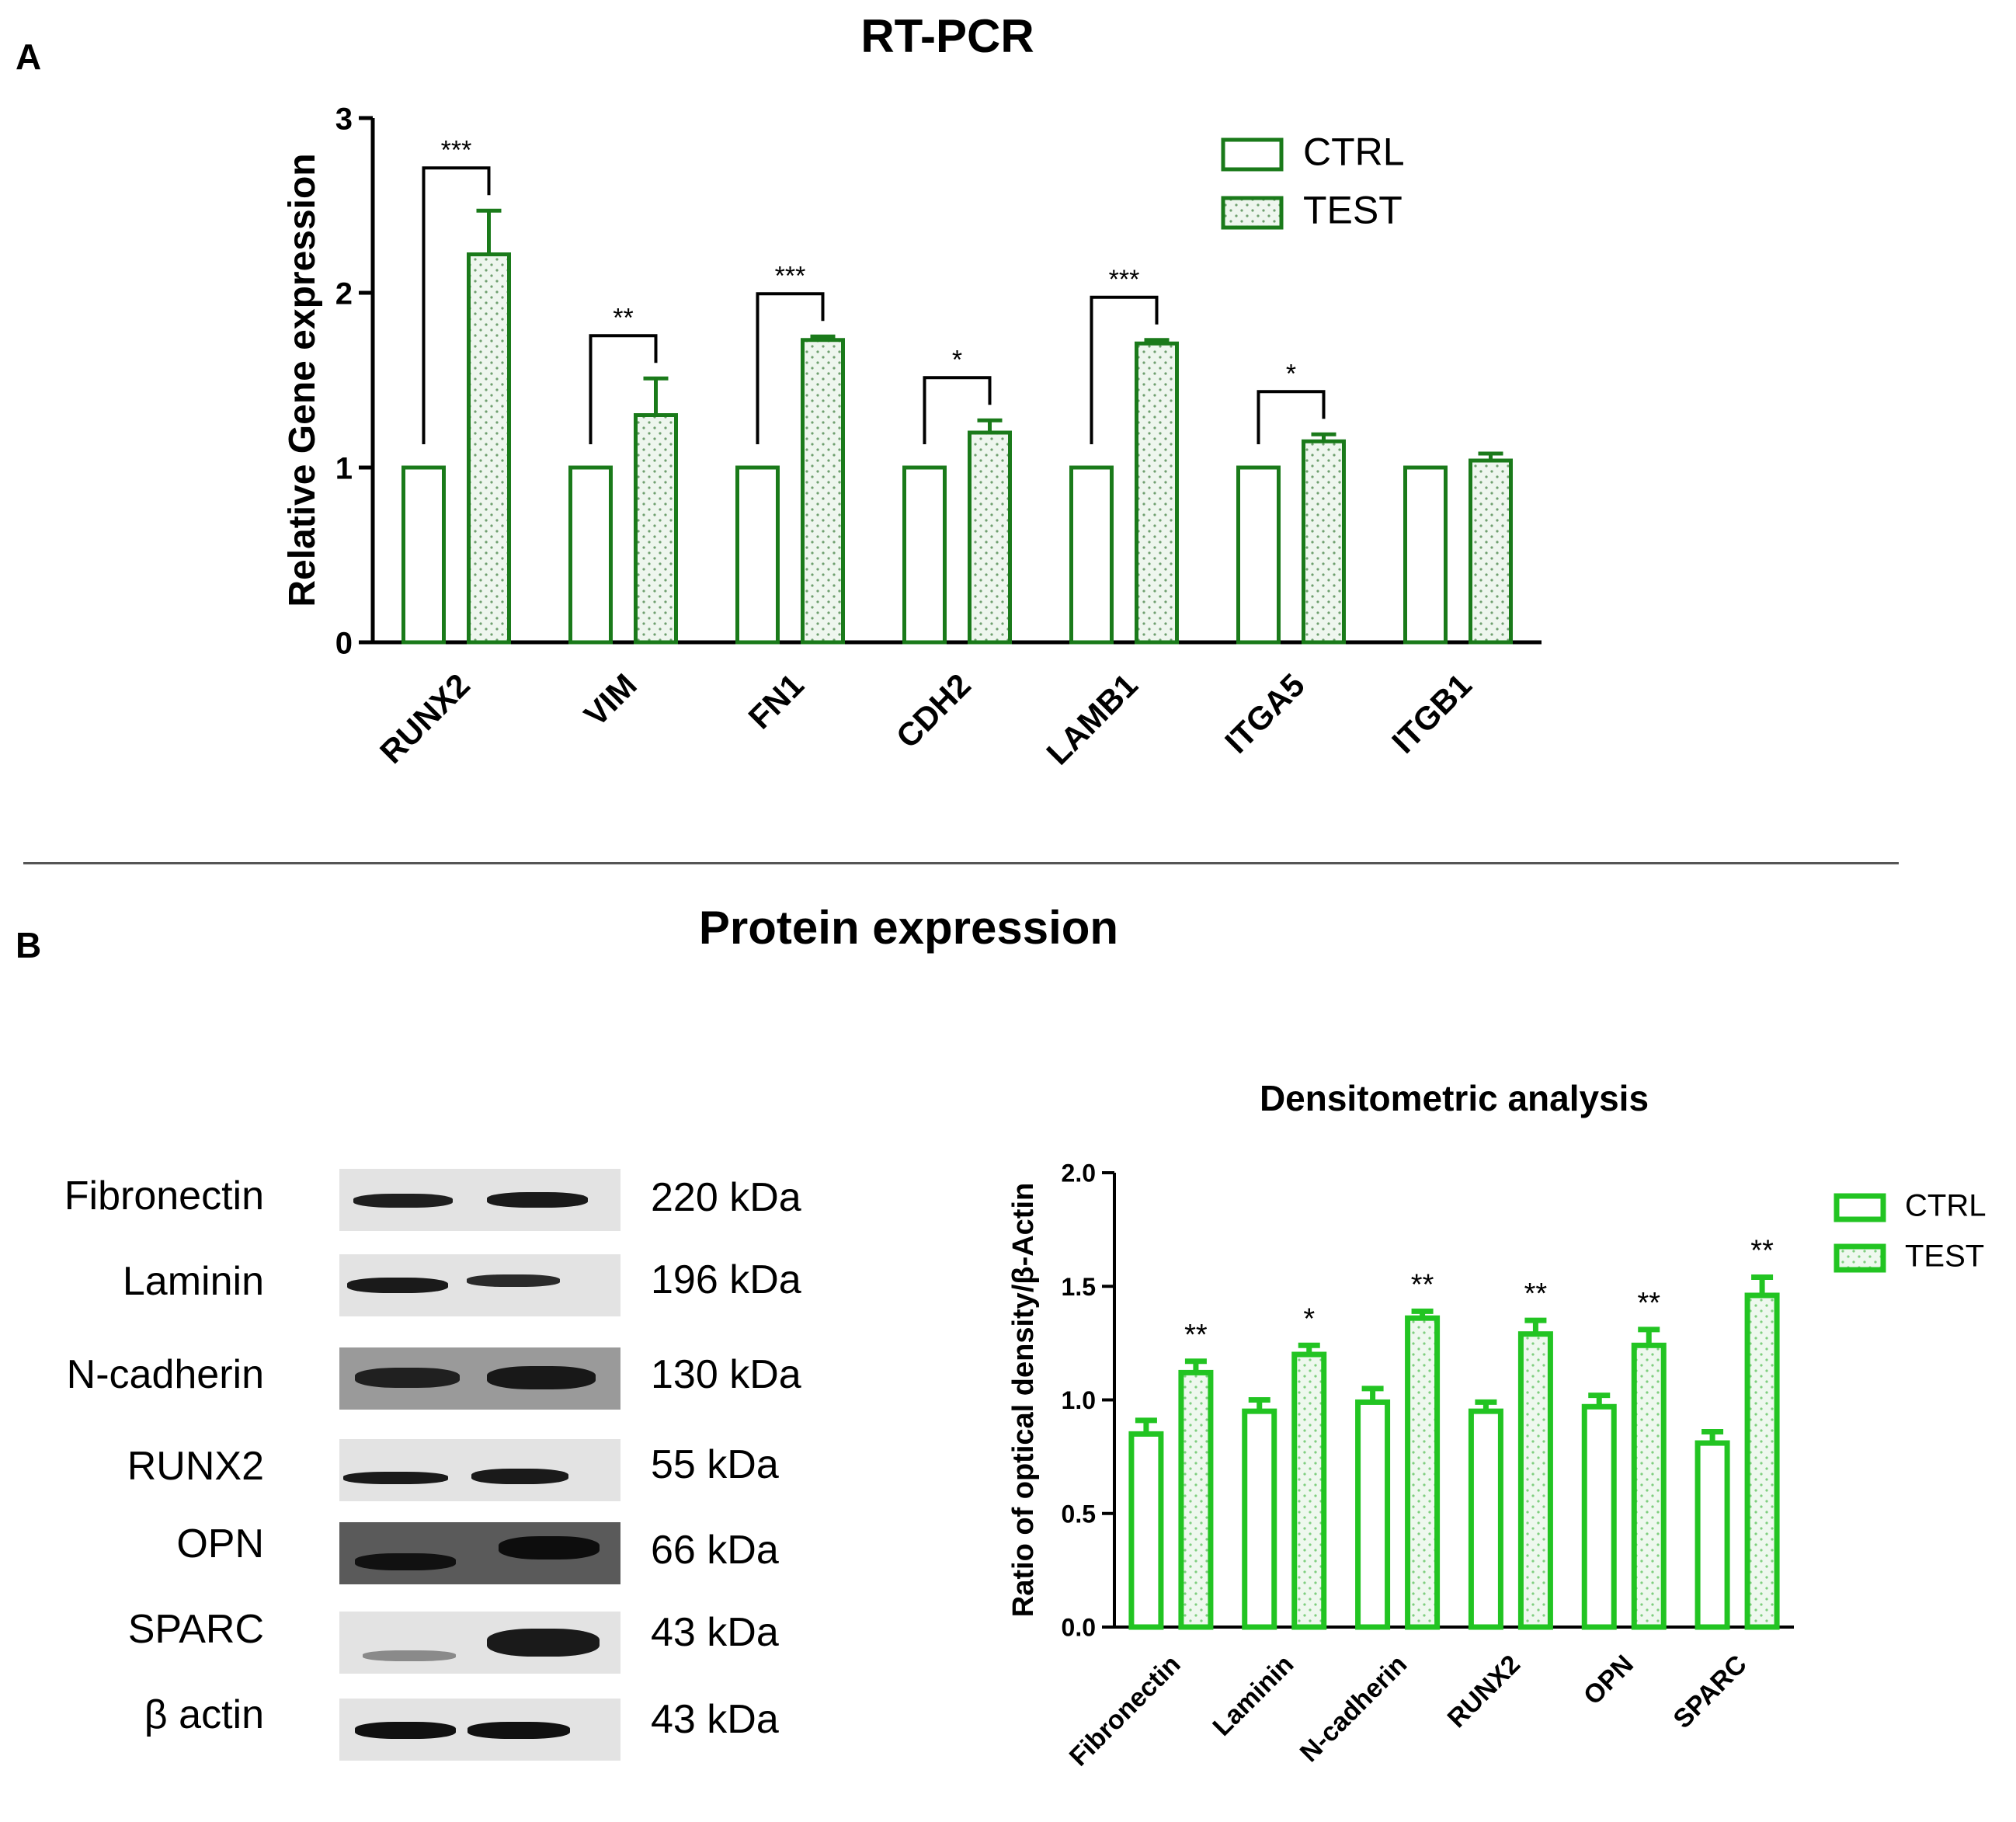  What do you see at coordinates (947, 36) in the screenshot?
I see `panel-a-title: RT-PCR` at bounding box center [947, 36].